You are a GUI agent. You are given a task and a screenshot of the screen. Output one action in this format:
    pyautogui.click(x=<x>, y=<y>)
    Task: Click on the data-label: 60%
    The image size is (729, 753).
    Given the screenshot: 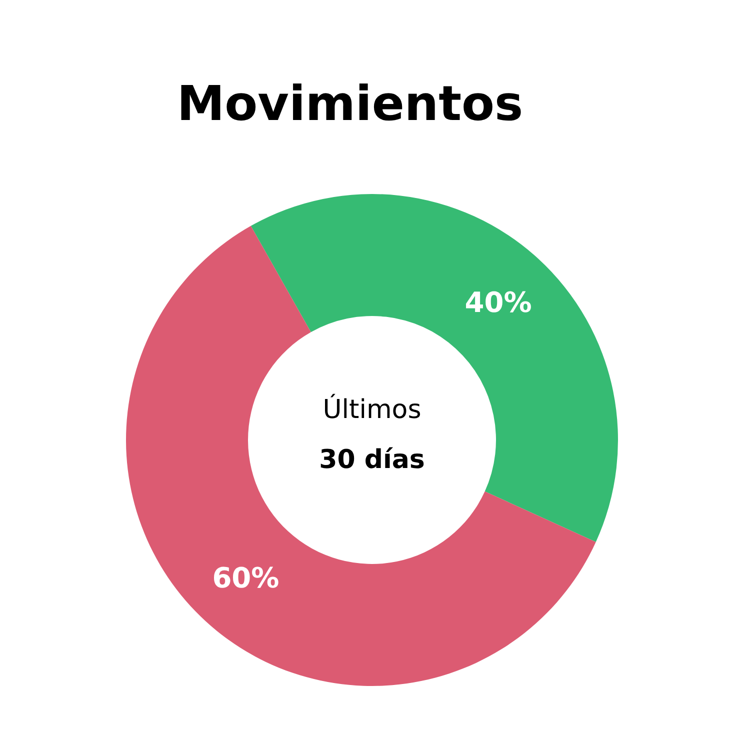 What is the action you would take?
    pyautogui.click(x=246, y=578)
    